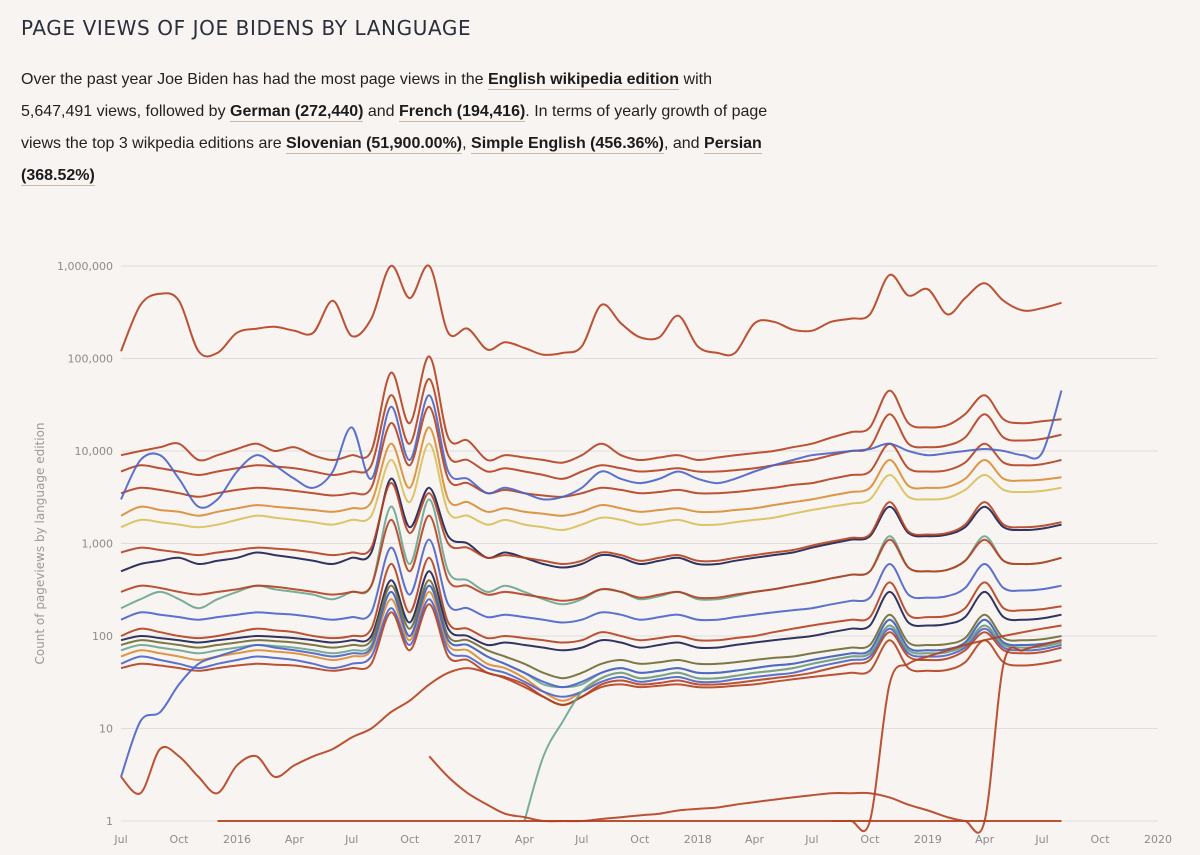 This screenshot has width=1200, height=855. Describe the element at coordinates (366, 95) in the screenshot. I see `summary-text: with 5,647,491 views, followed by` at that location.